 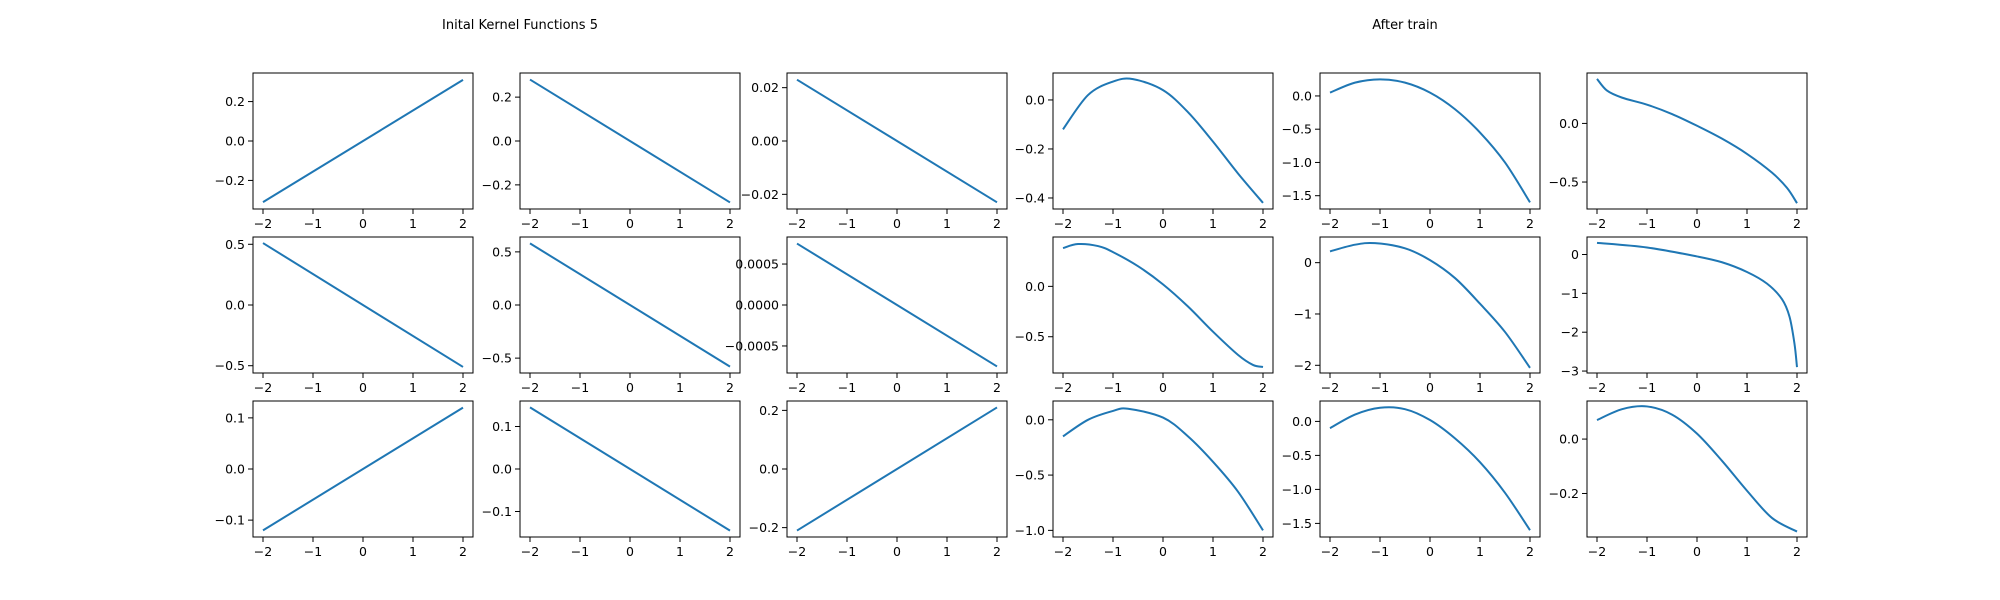 I want to click on subplot-r2-c5: −2 −1 0 1 2 0.0 −0.2, so click(x=1678, y=479).